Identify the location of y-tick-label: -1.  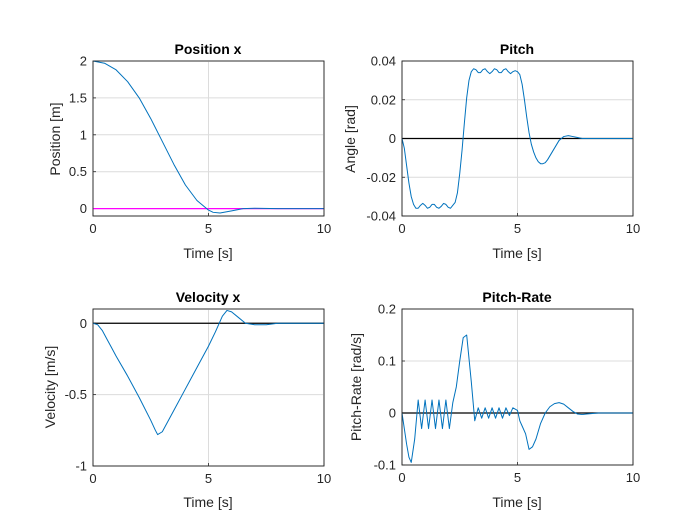
(81, 466).